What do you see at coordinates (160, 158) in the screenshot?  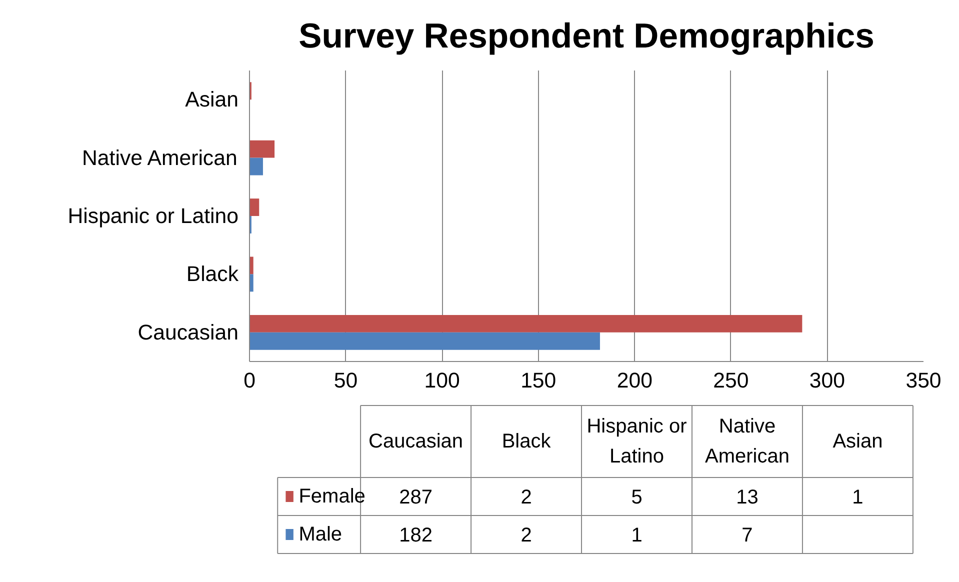 I see `y-tick-label: Native American` at bounding box center [160, 158].